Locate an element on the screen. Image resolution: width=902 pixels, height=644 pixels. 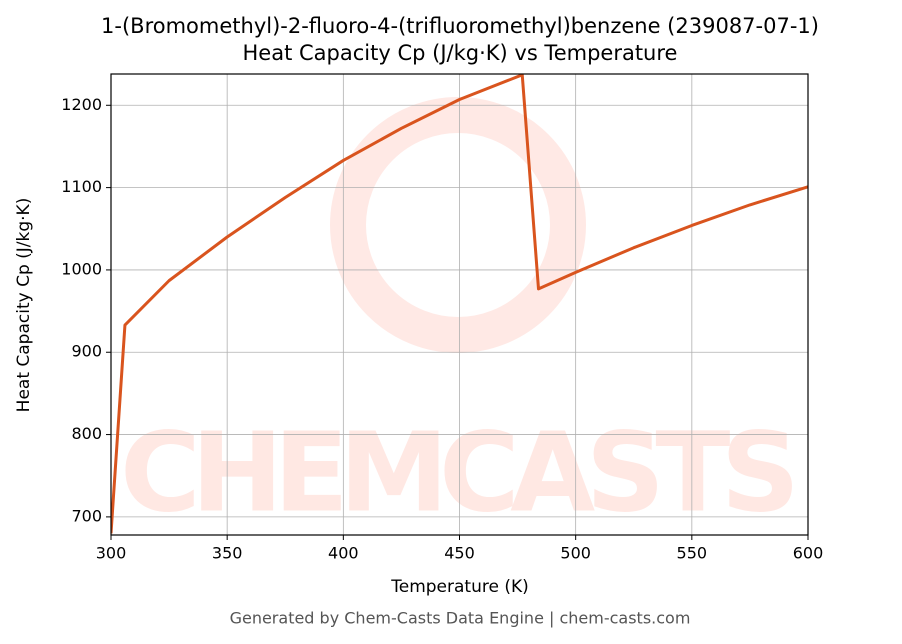
x-tick-label: 350 is located at coordinates (227, 553).